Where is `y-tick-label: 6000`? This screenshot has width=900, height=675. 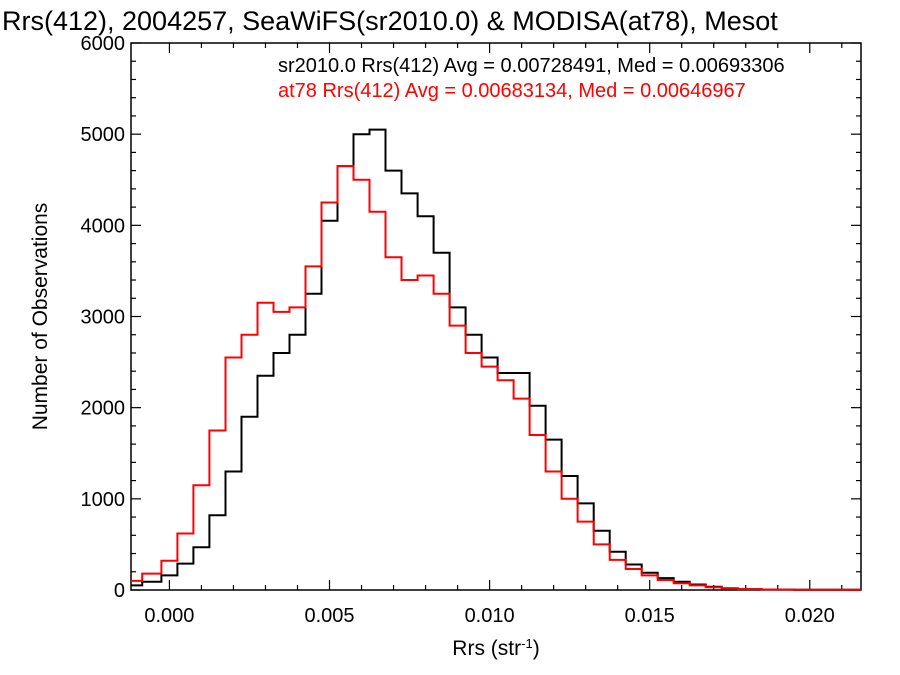
y-tick-label: 6000 is located at coordinates (103, 44).